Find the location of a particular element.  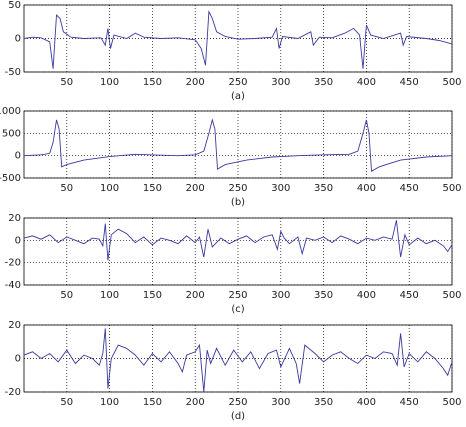

subplot-caption: (c) is located at coordinates (237, 309).